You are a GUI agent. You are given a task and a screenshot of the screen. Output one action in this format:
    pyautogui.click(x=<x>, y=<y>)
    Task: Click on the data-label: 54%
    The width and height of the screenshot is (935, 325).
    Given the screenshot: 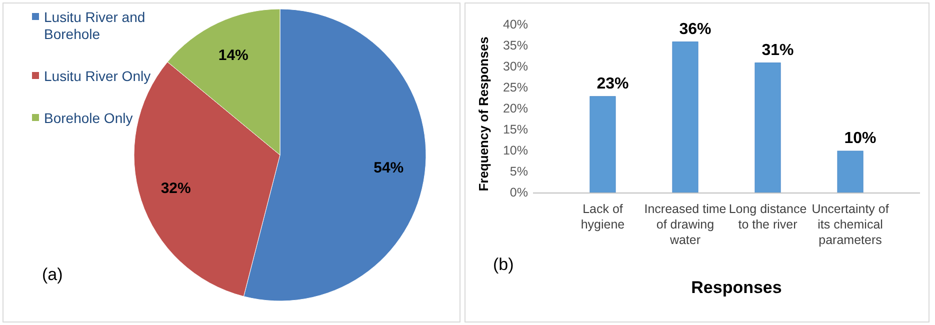 What is the action you would take?
    pyautogui.click(x=389, y=168)
    